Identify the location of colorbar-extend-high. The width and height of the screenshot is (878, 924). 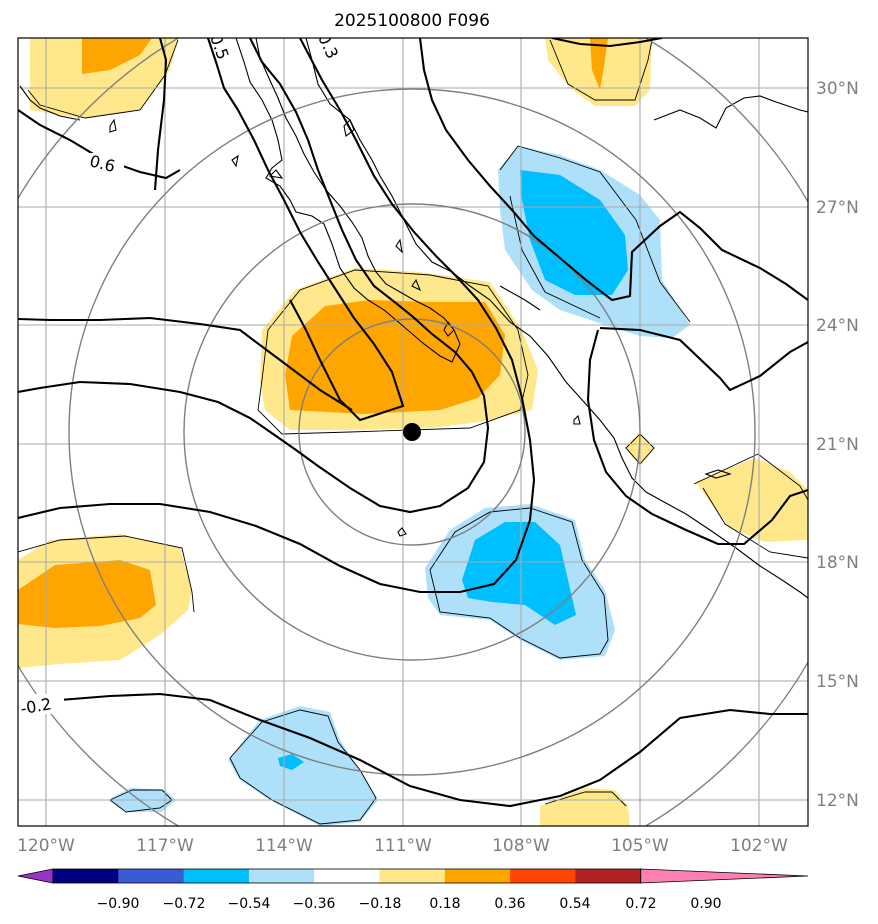
(724, 876).